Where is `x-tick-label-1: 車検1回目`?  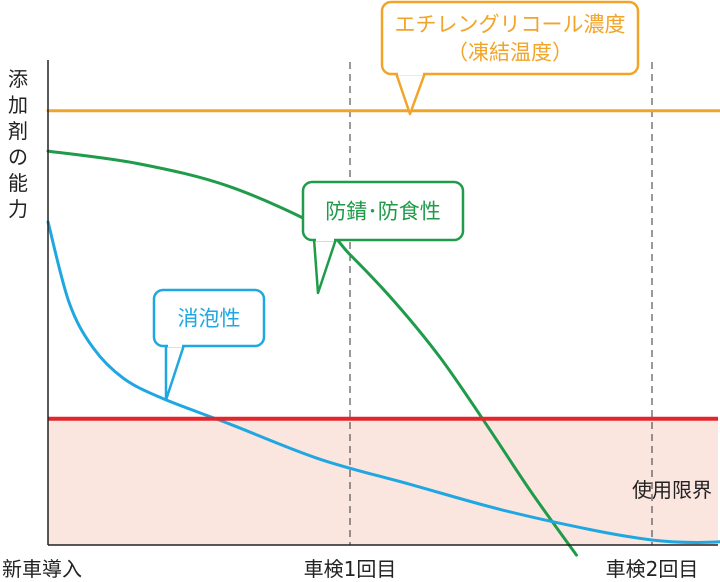
x-tick-label-1: 車検1回目 is located at coordinates (350, 569).